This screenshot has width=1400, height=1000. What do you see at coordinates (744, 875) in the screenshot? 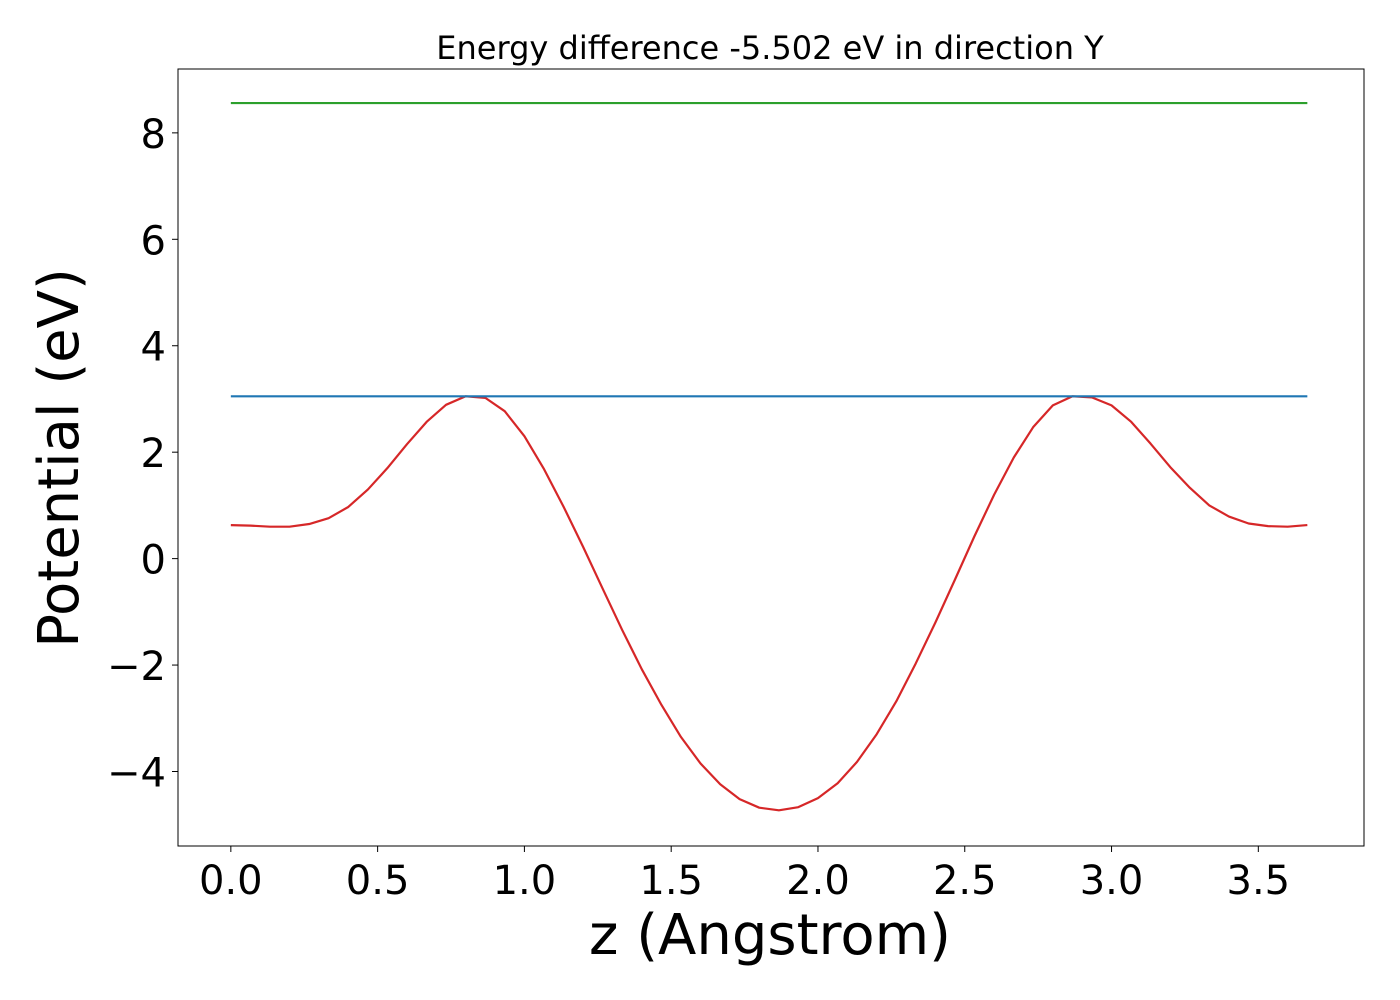
I see `x-axis: 0.0 0.5 1.0 1.5 2.0 2.5 3.0 3.5` at bounding box center [744, 875].